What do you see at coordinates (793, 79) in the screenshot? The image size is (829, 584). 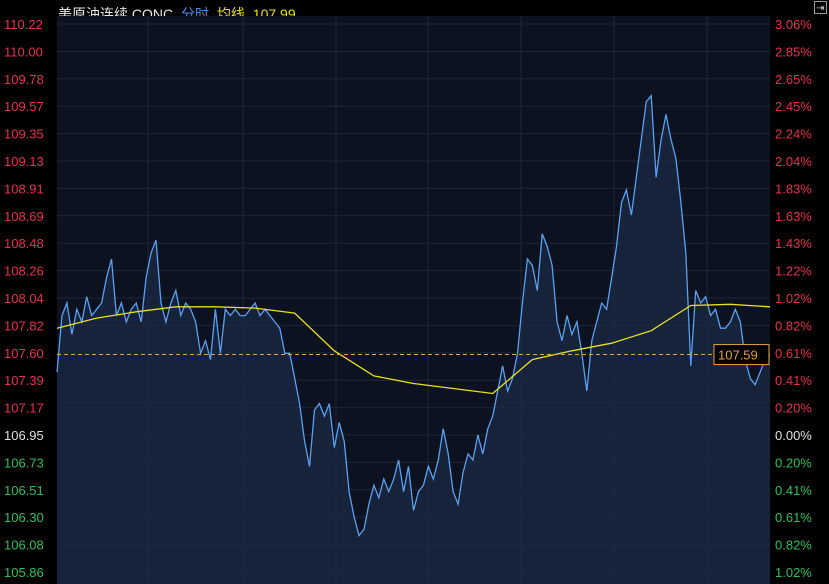 I see `right-tick-label: 2.65%` at bounding box center [793, 79].